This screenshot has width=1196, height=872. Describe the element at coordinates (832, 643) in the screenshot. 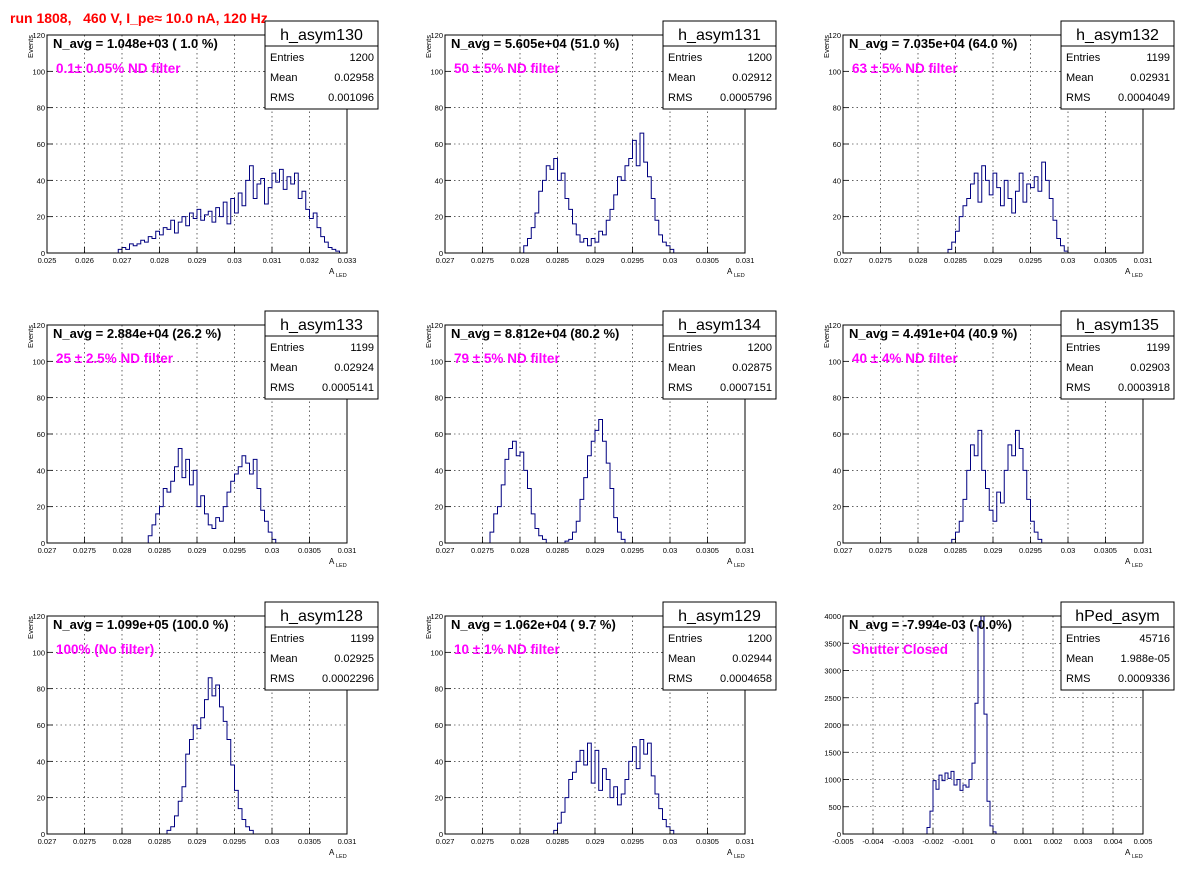

I see `y-tick-label: 3500` at that location.